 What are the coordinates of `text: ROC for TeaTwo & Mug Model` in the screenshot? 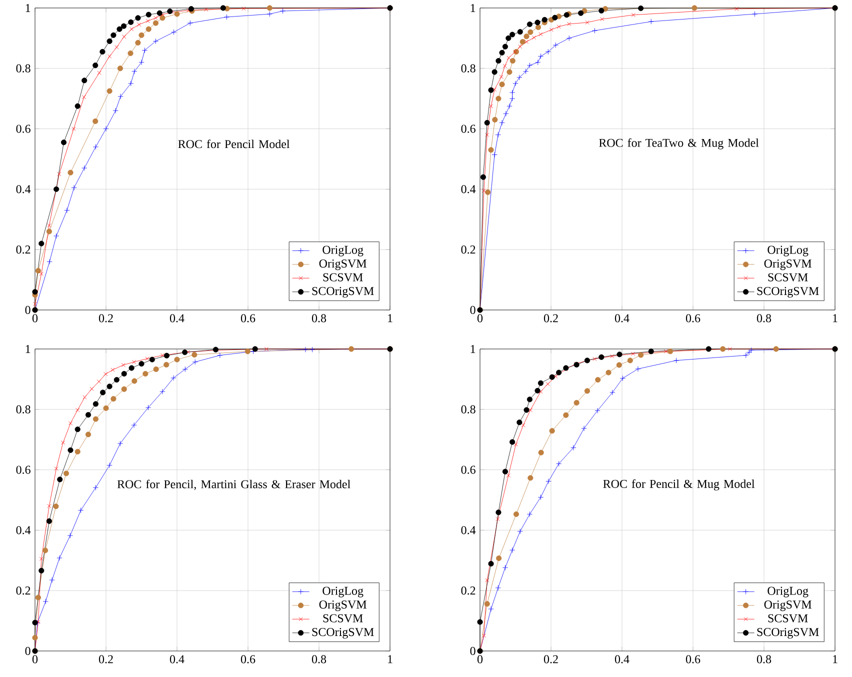 It's located at (679, 144).